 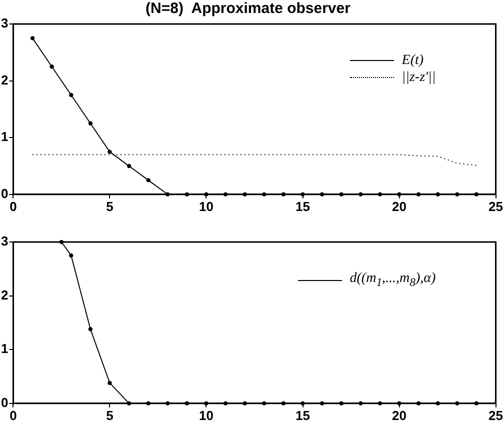 I want to click on legend-label: d((m$_{1}$,...,m$_{8}$),α), so click(x=393, y=280).